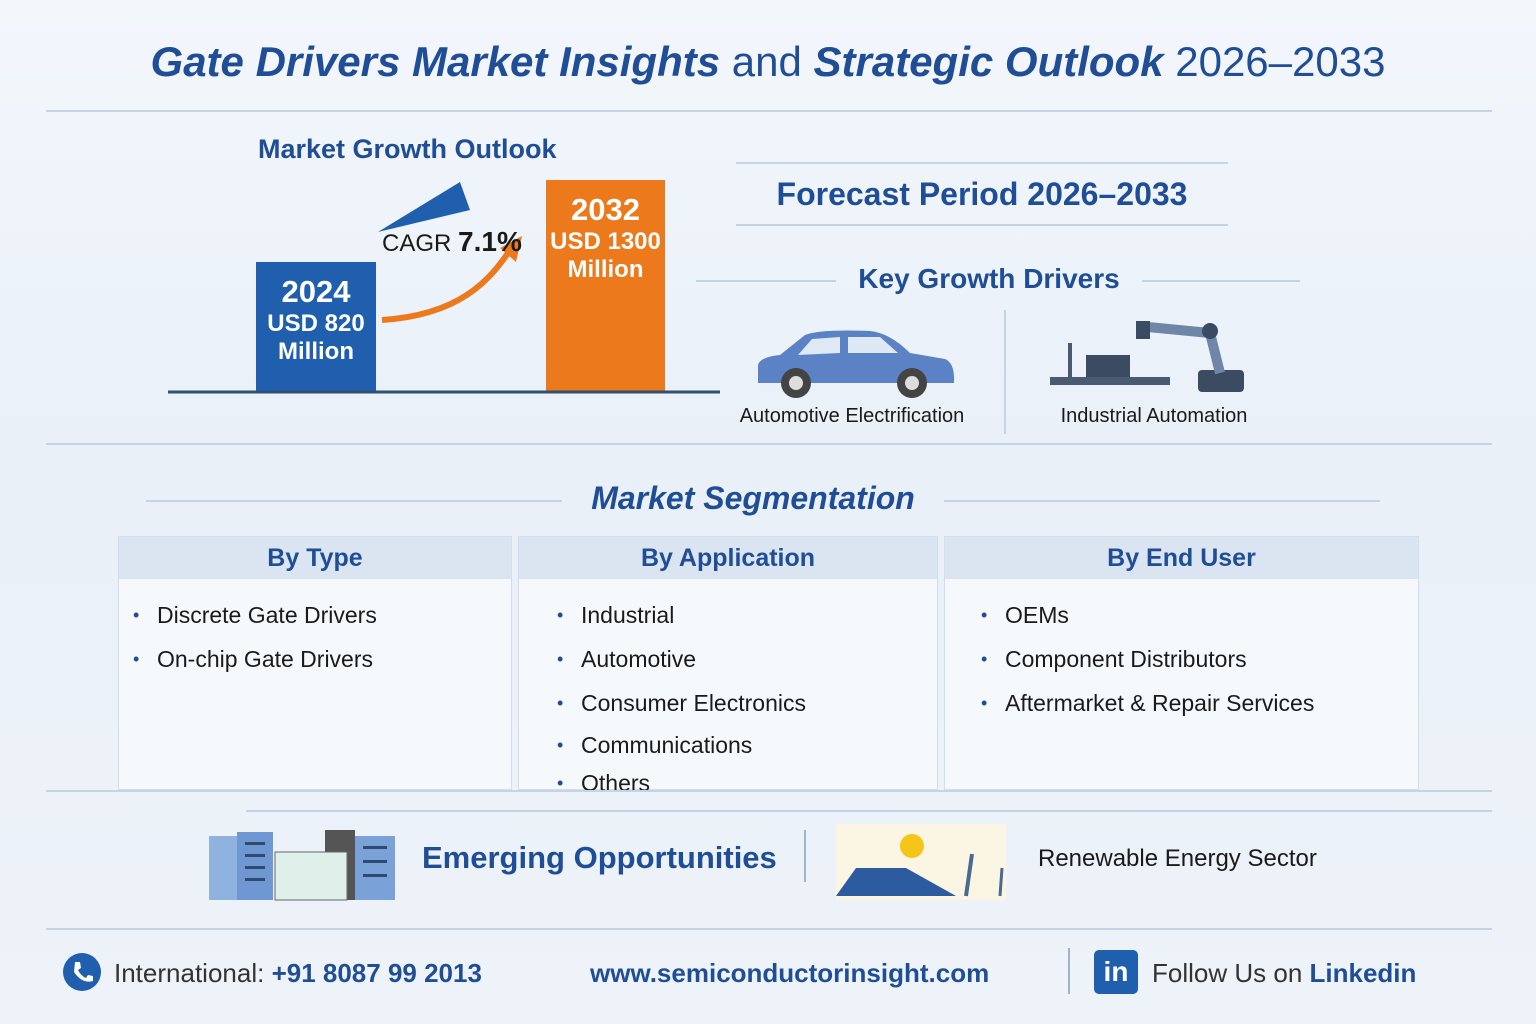 The image size is (1536, 1024). What do you see at coordinates (189, 973) in the screenshot?
I see `phone-label: International:` at bounding box center [189, 973].